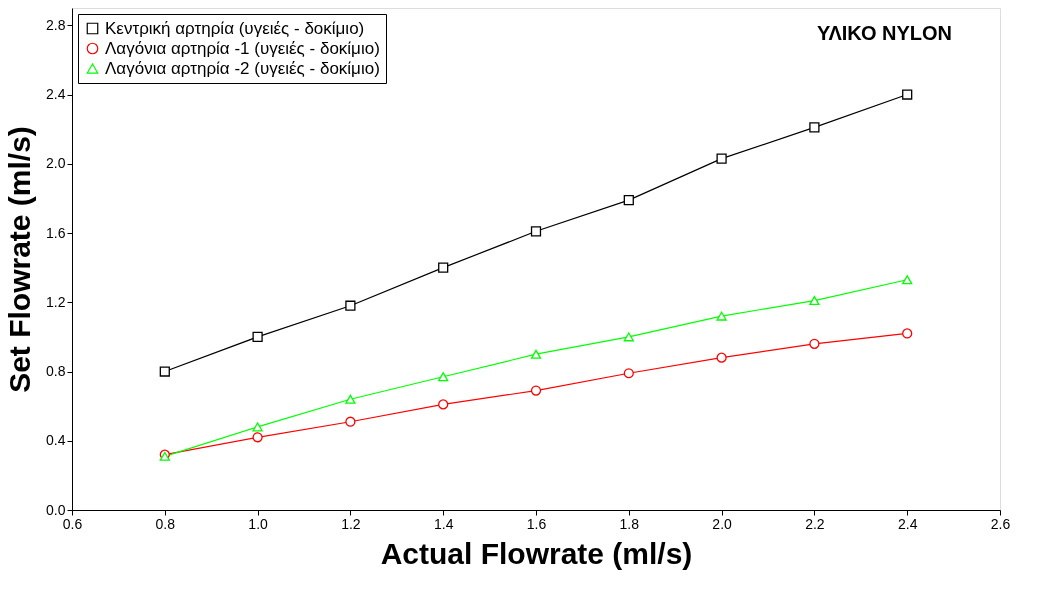 The height and width of the screenshot is (592, 1042). What do you see at coordinates (536, 553) in the screenshot?
I see `x-axis-title: Actual Flowrate (ml/s)` at bounding box center [536, 553].